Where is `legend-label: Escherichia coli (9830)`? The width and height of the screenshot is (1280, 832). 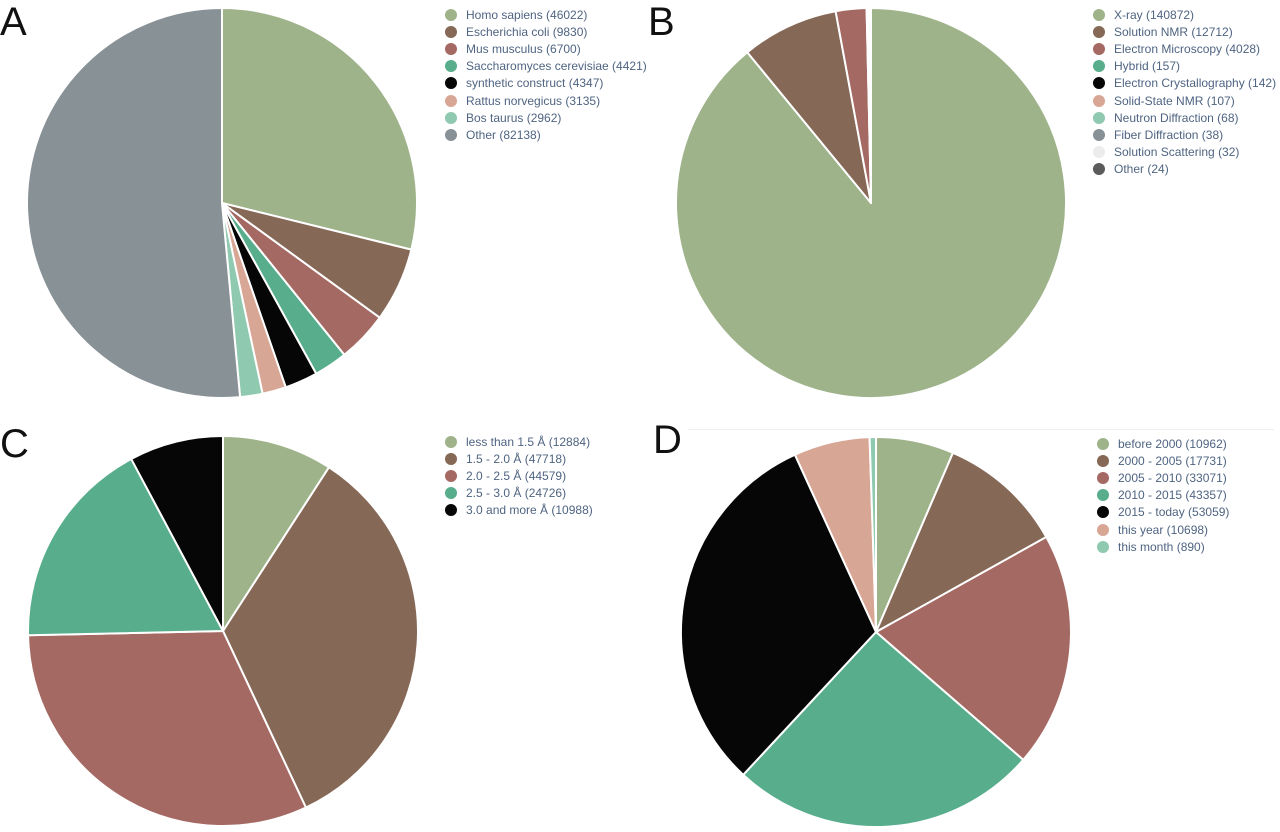
legend-label: Escherichia coli (9830) is located at coordinates (526, 32).